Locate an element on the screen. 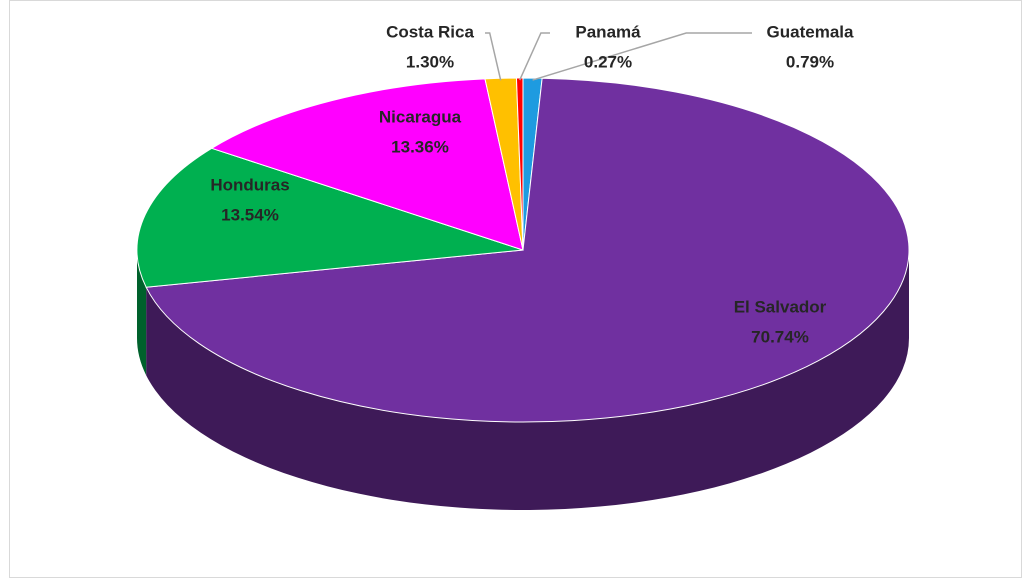 Image resolution: width=1029 pixels, height=579 pixels. data-label-name: El Salvador is located at coordinates (780, 306).